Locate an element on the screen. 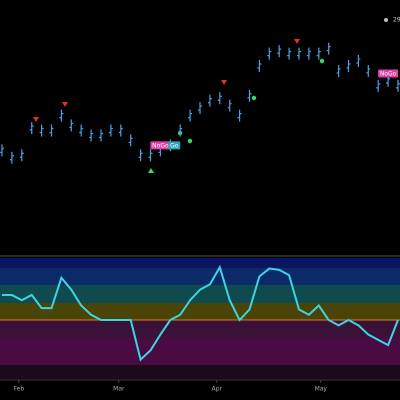 This screenshot has height=400, width=400. icon is located at coordinates (386, 20).